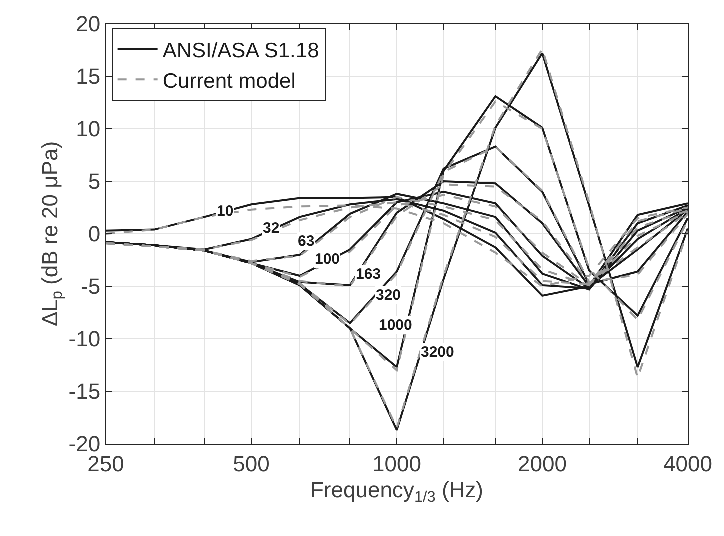  I want to click on annotation: 3200, so click(437, 352).